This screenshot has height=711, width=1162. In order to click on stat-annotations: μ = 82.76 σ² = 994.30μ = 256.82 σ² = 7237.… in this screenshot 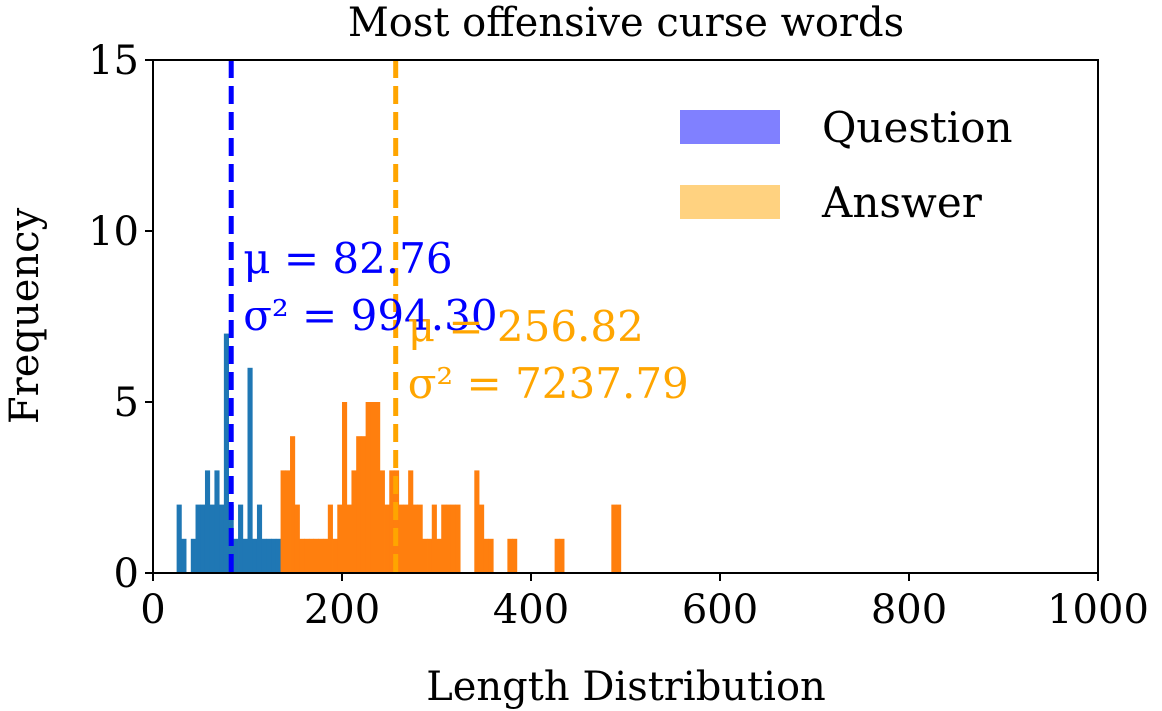, I will do `click(466, 321)`.